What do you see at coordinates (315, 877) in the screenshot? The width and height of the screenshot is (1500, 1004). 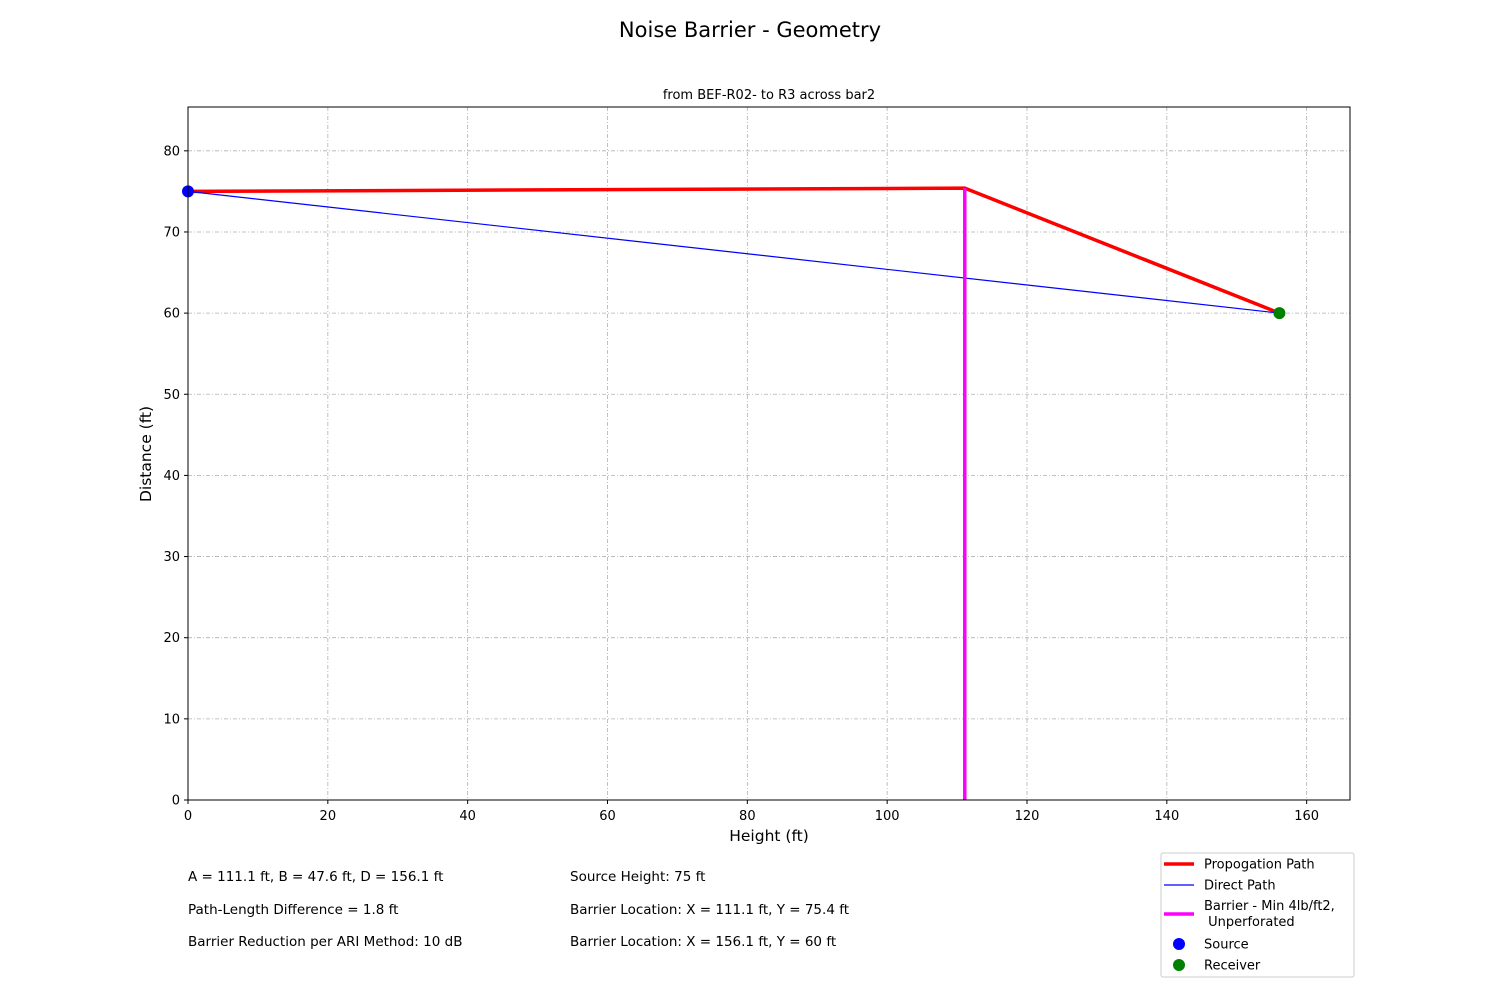 I see `annotation-text: A = 111.1 ft, B = 47.6 ft, D = 156.1 ft` at bounding box center [315, 877].